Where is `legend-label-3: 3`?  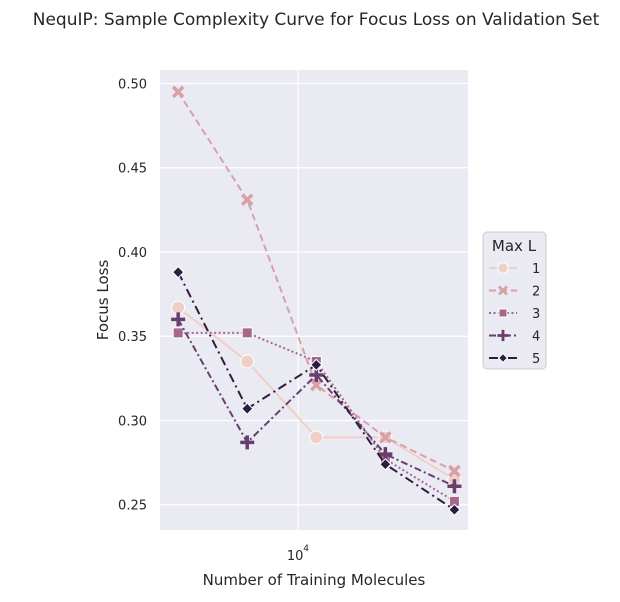 legend-label-3: 3 is located at coordinates (536, 314).